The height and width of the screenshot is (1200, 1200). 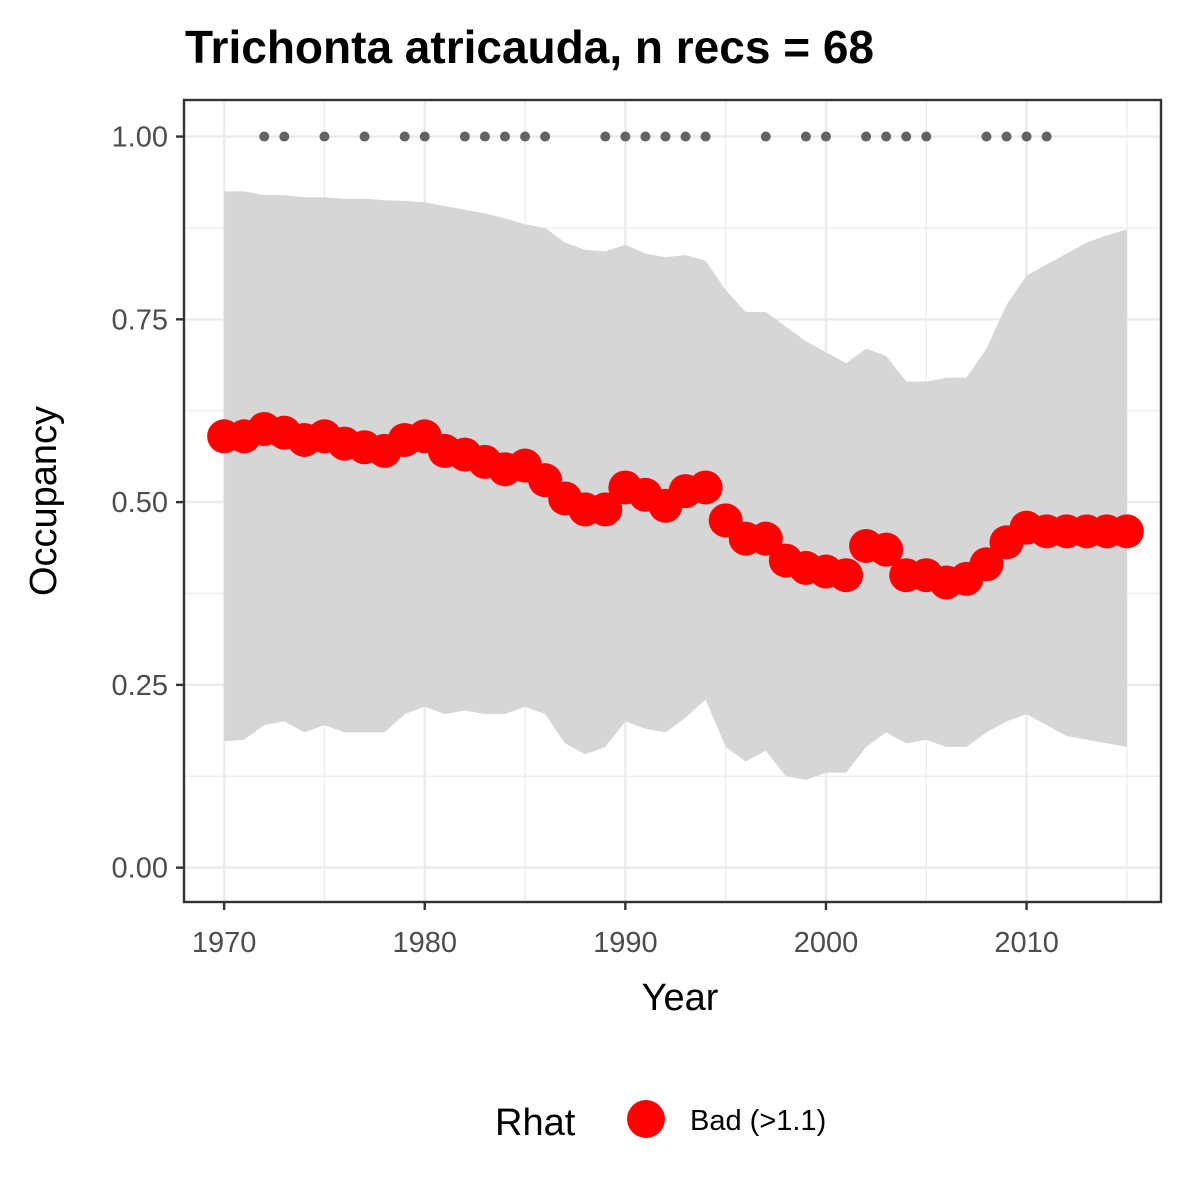 I want to click on x-tick-label: 1990, so click(x=625, y=943).